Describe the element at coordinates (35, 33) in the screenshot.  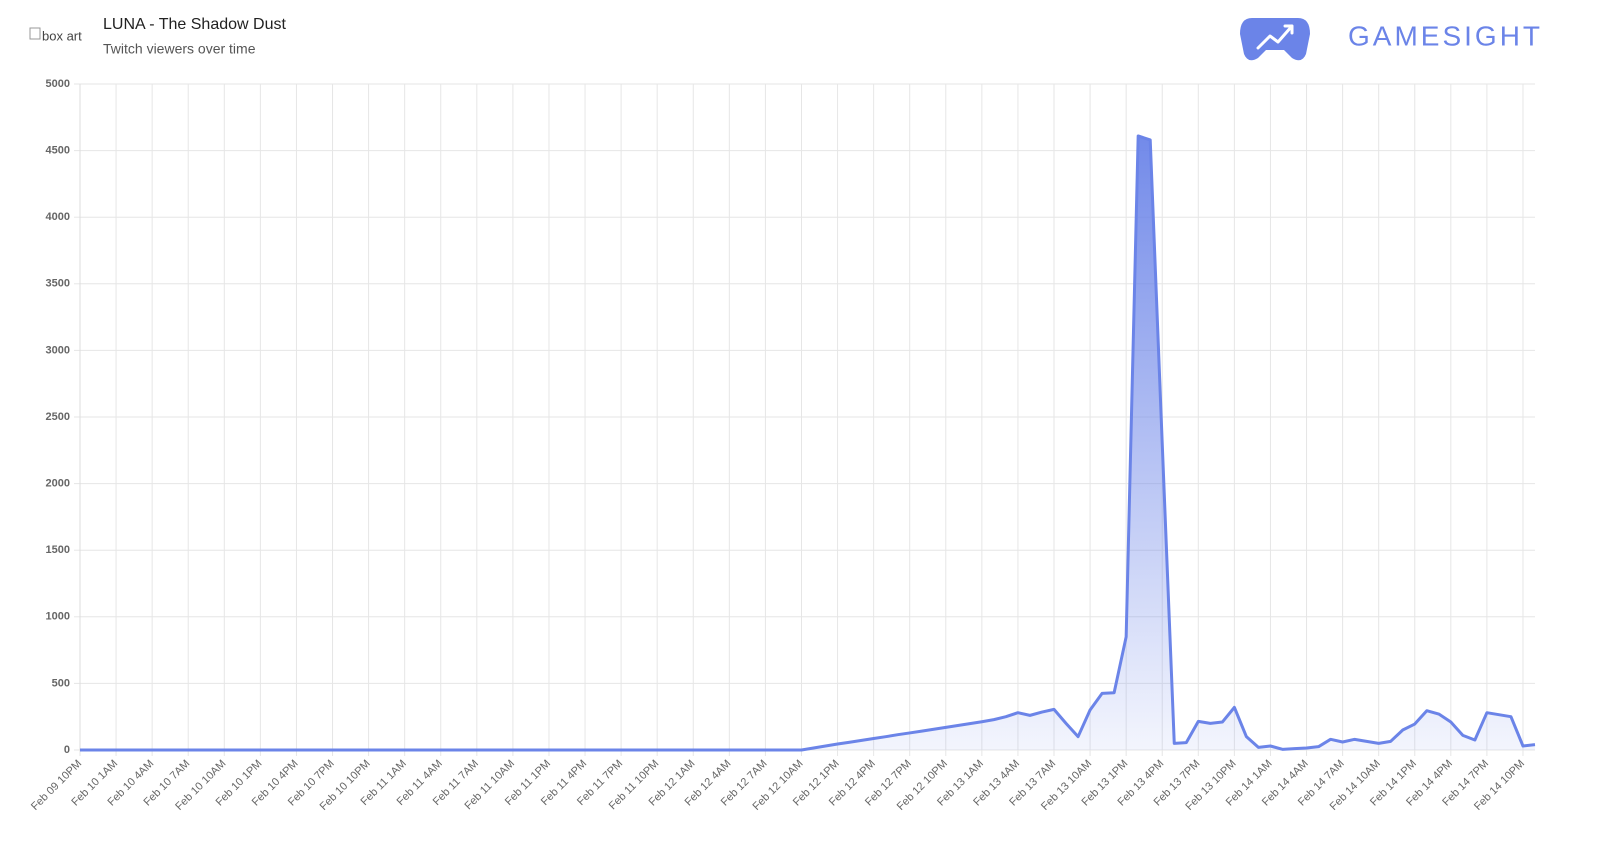
I see `broken-image-icon` at that location.